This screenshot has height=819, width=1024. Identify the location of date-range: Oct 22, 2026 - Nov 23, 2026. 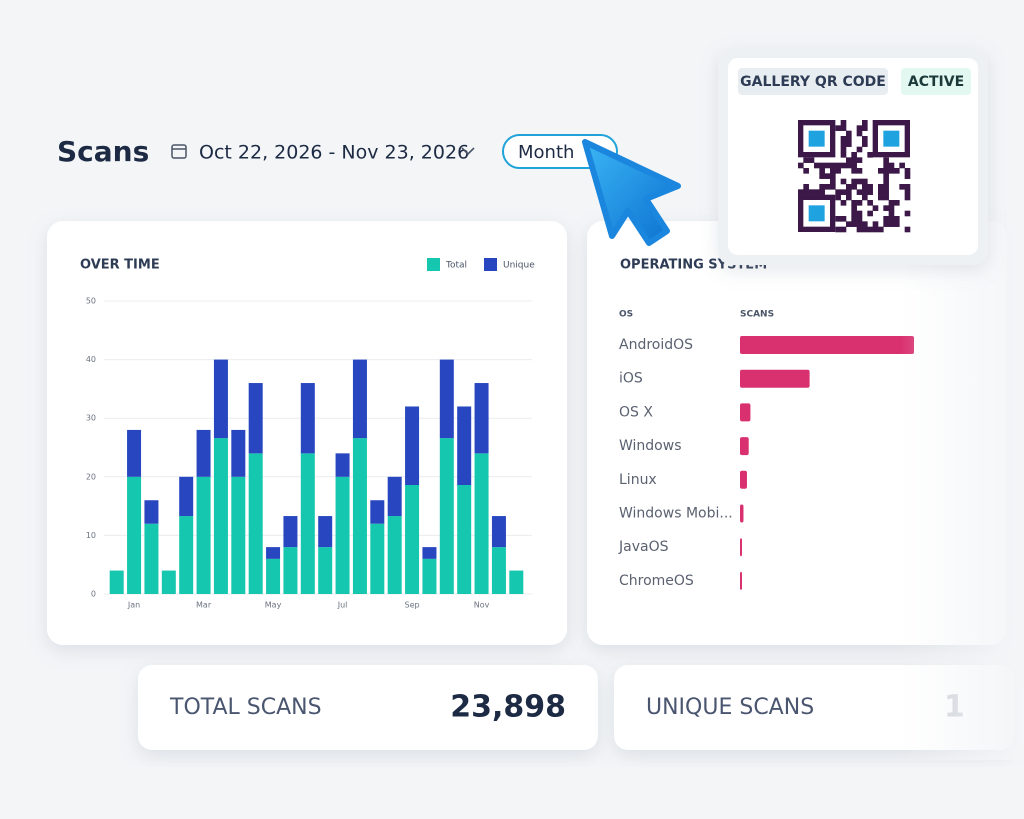
(334, 153).